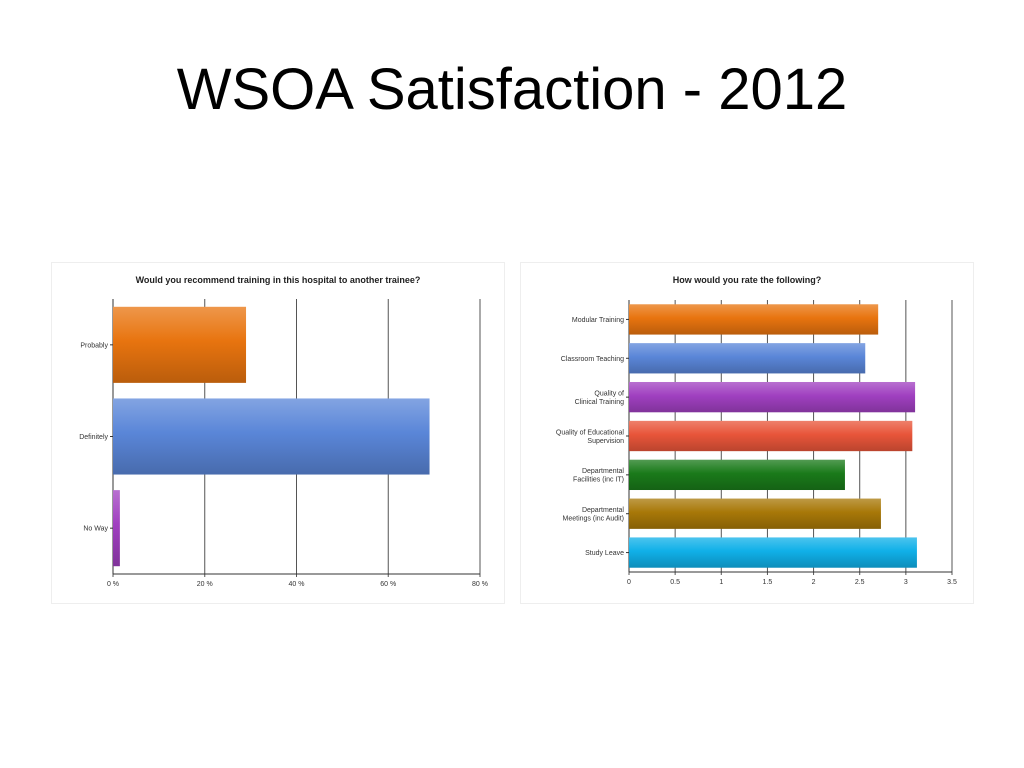  I want to click on x-tick-label: 1, so click(721, 582).